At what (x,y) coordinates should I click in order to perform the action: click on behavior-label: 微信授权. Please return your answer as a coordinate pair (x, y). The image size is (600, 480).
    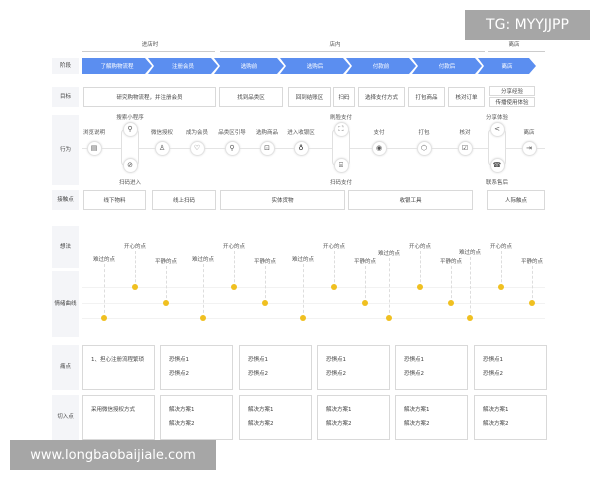
    Looking at the image, I should click on (162, 133).